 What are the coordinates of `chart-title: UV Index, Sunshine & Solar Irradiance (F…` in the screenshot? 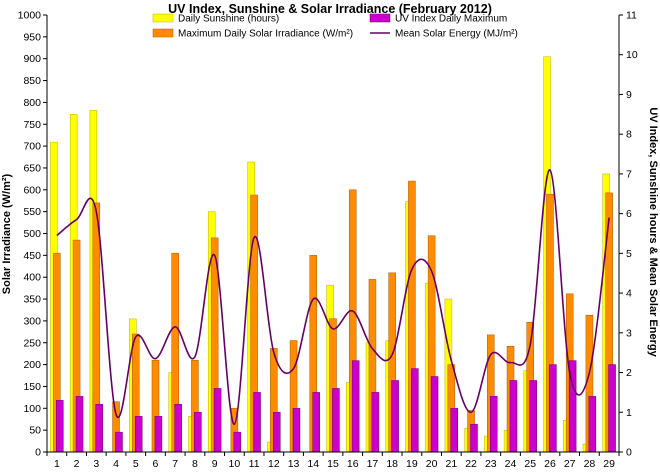 It's located at (330, 9).